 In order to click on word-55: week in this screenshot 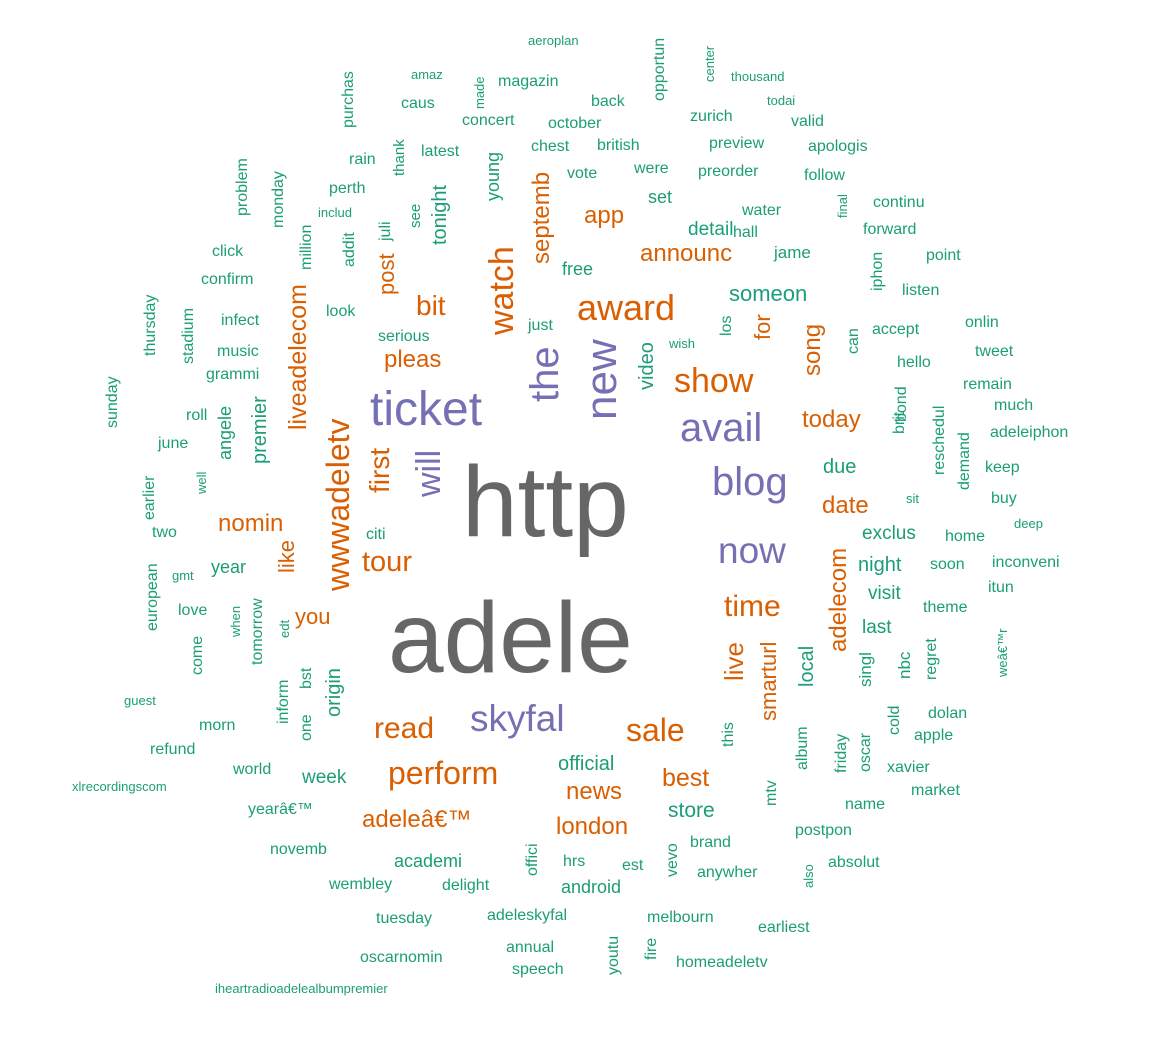, I will do `click(324, 777)`.